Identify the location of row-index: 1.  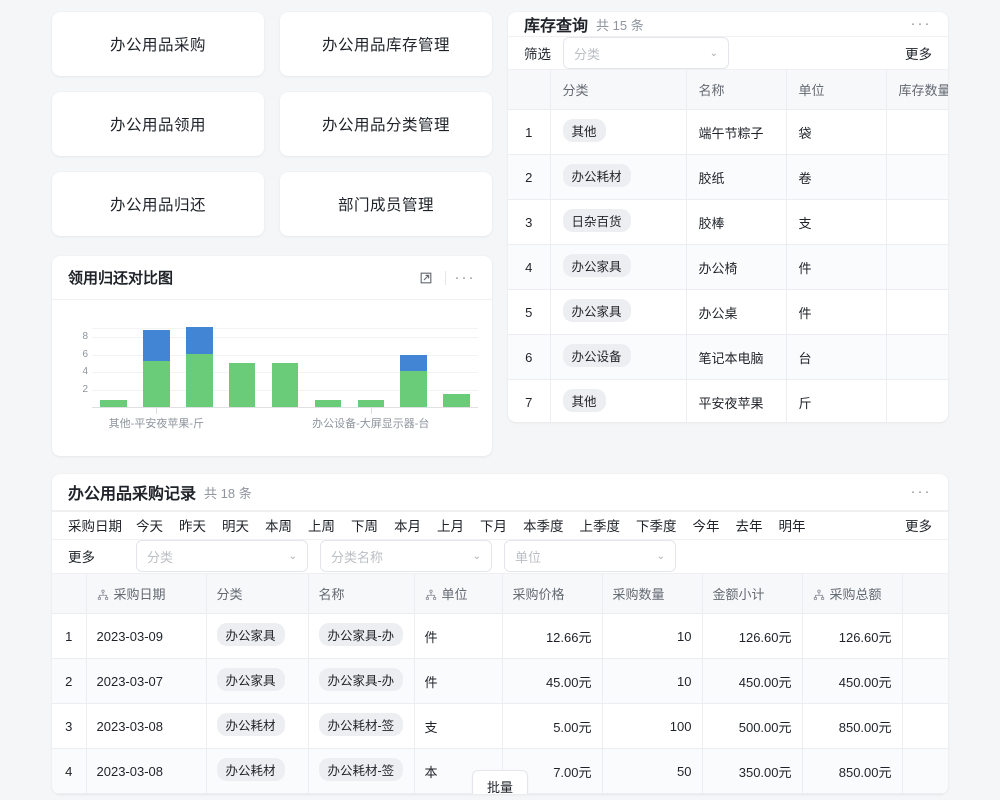
(69, 636).